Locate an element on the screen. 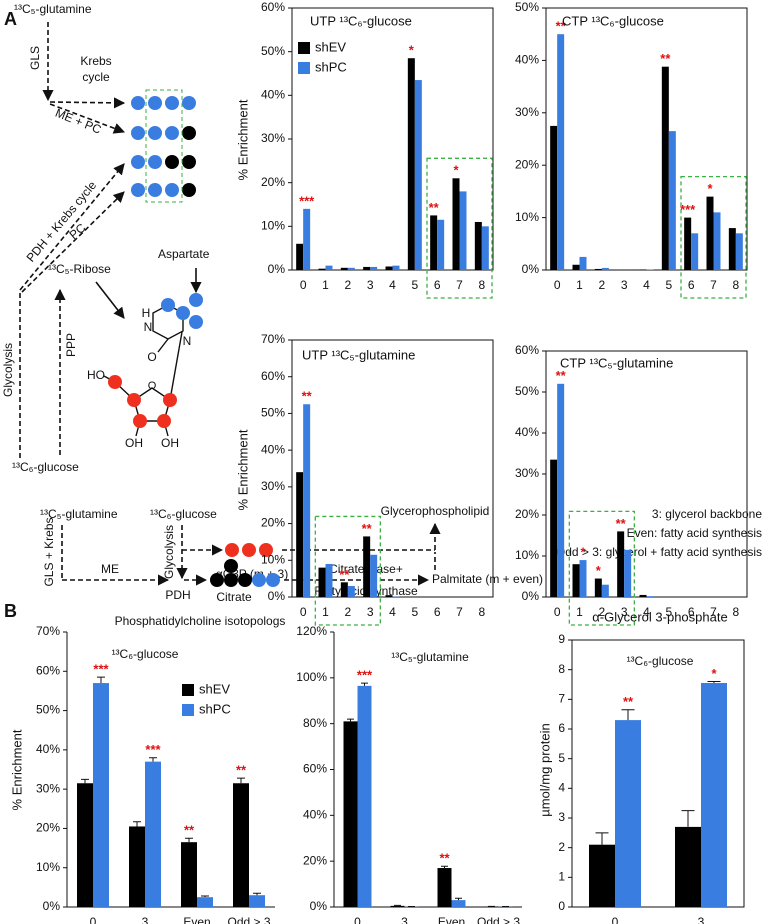 The width and height of the screenshot is (768, 924). y-tick-label: 50% is located at coordinates (273, 413).